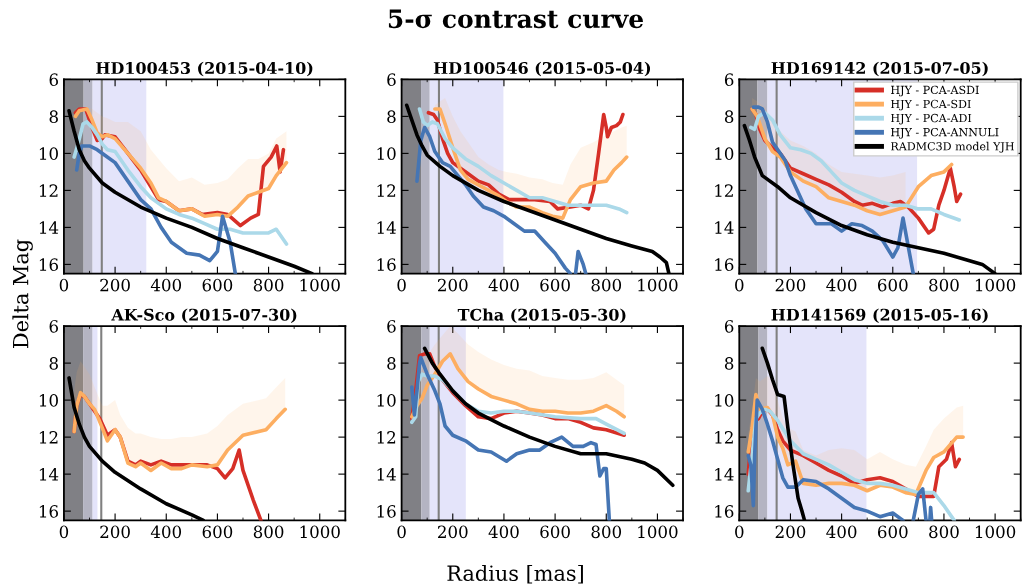 The image size is (1031, 588). Describe the element at coordinates (931, 119) in the screenshot. I see `legend-label: HJY - PCA-ADI` at that location.